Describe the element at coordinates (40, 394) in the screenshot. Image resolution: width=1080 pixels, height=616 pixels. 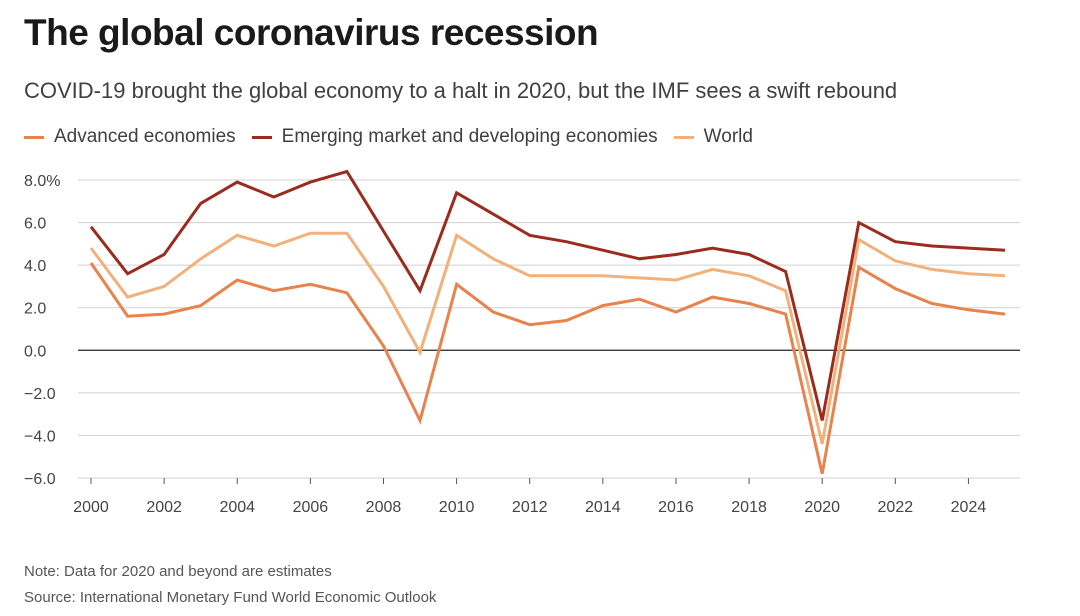
I see `y-tick-label: −2.0` at that location.